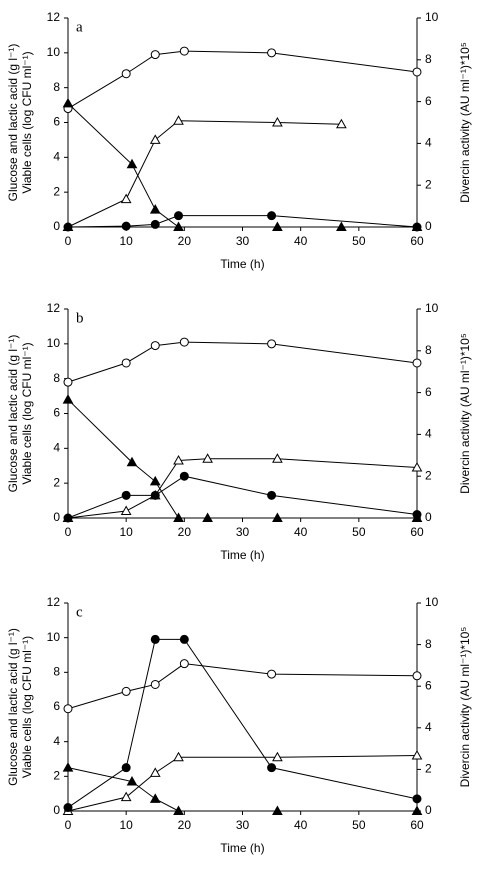 This screenshot has height=869, width=481. What do you see at coordinates (428, 727) in the screenshot?
I see `y2-tick-label: 4` at bounding box center [428, 727].